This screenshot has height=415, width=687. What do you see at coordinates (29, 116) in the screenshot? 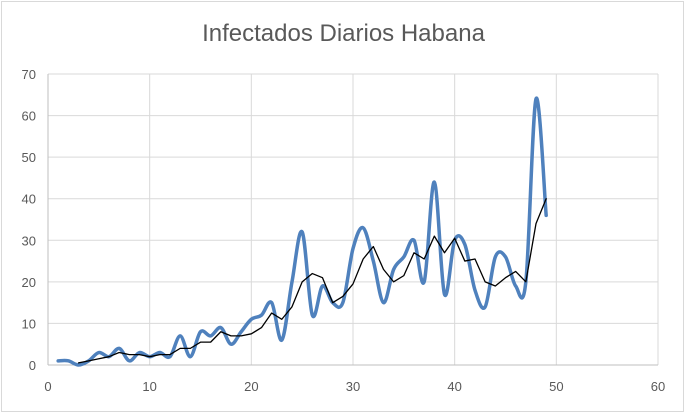
I see `y-tick-label: 60` at bounding box center [29, 116].